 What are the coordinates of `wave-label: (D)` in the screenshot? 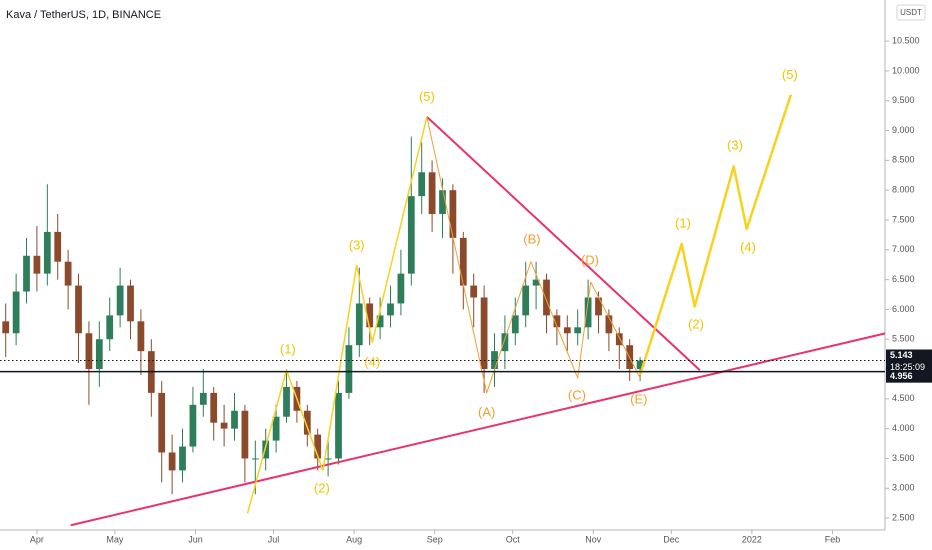 It's located at (590, 260).